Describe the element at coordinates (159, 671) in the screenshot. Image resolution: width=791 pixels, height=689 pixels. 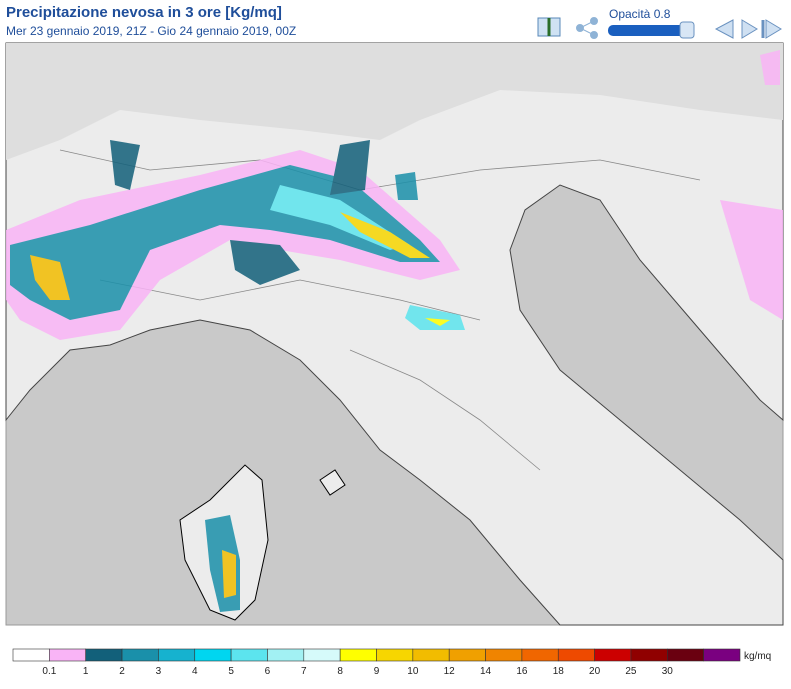
I see `legend-tick-label: 3` at that location.